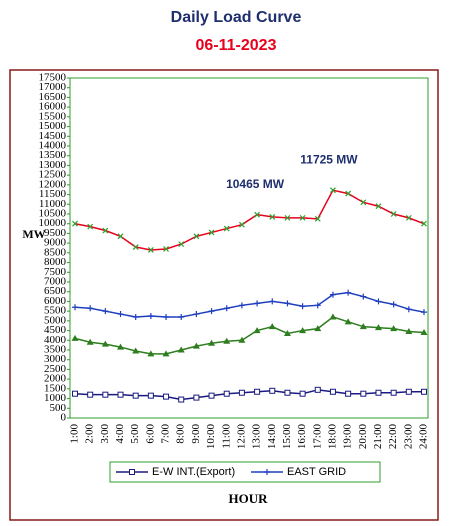  Describe the element at coordinates (363, 437) in the screenshot. I see `x-tick-label: 20:00` at that location.